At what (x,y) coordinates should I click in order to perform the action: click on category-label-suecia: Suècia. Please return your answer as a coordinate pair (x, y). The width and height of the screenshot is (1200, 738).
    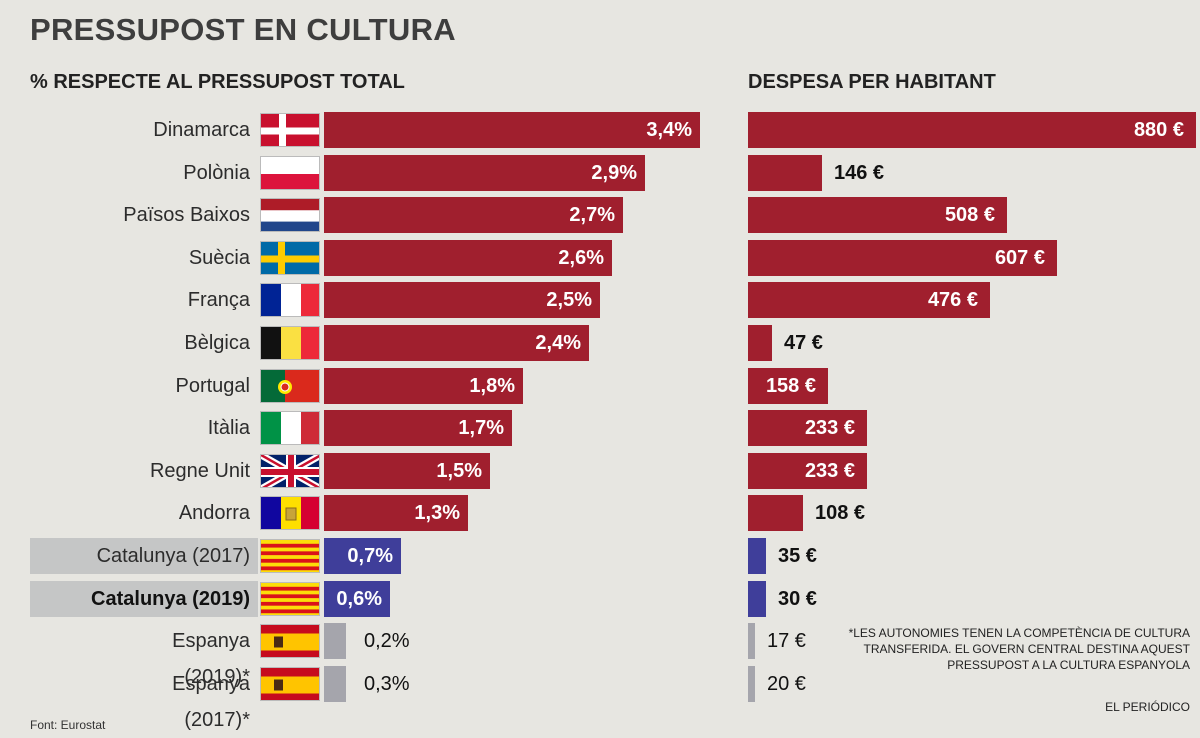
    Looking at the image, I should click on (219, 258).